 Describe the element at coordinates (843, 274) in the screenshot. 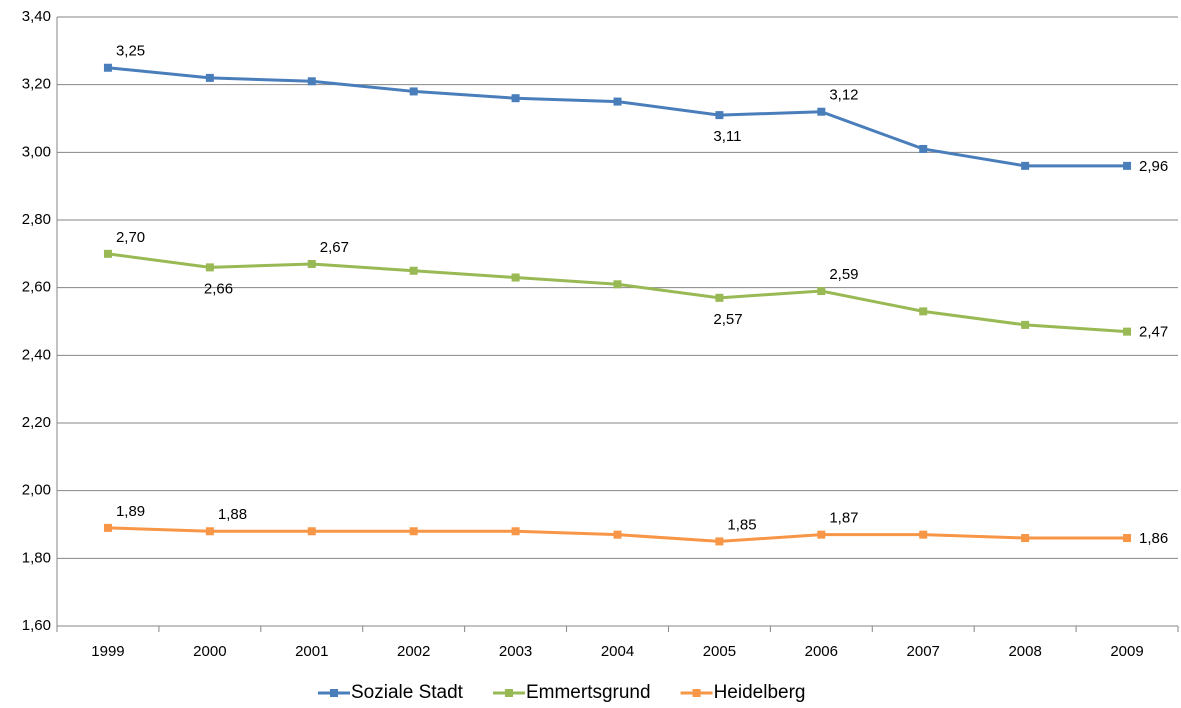

I see `value-label: 2,59` at that location.